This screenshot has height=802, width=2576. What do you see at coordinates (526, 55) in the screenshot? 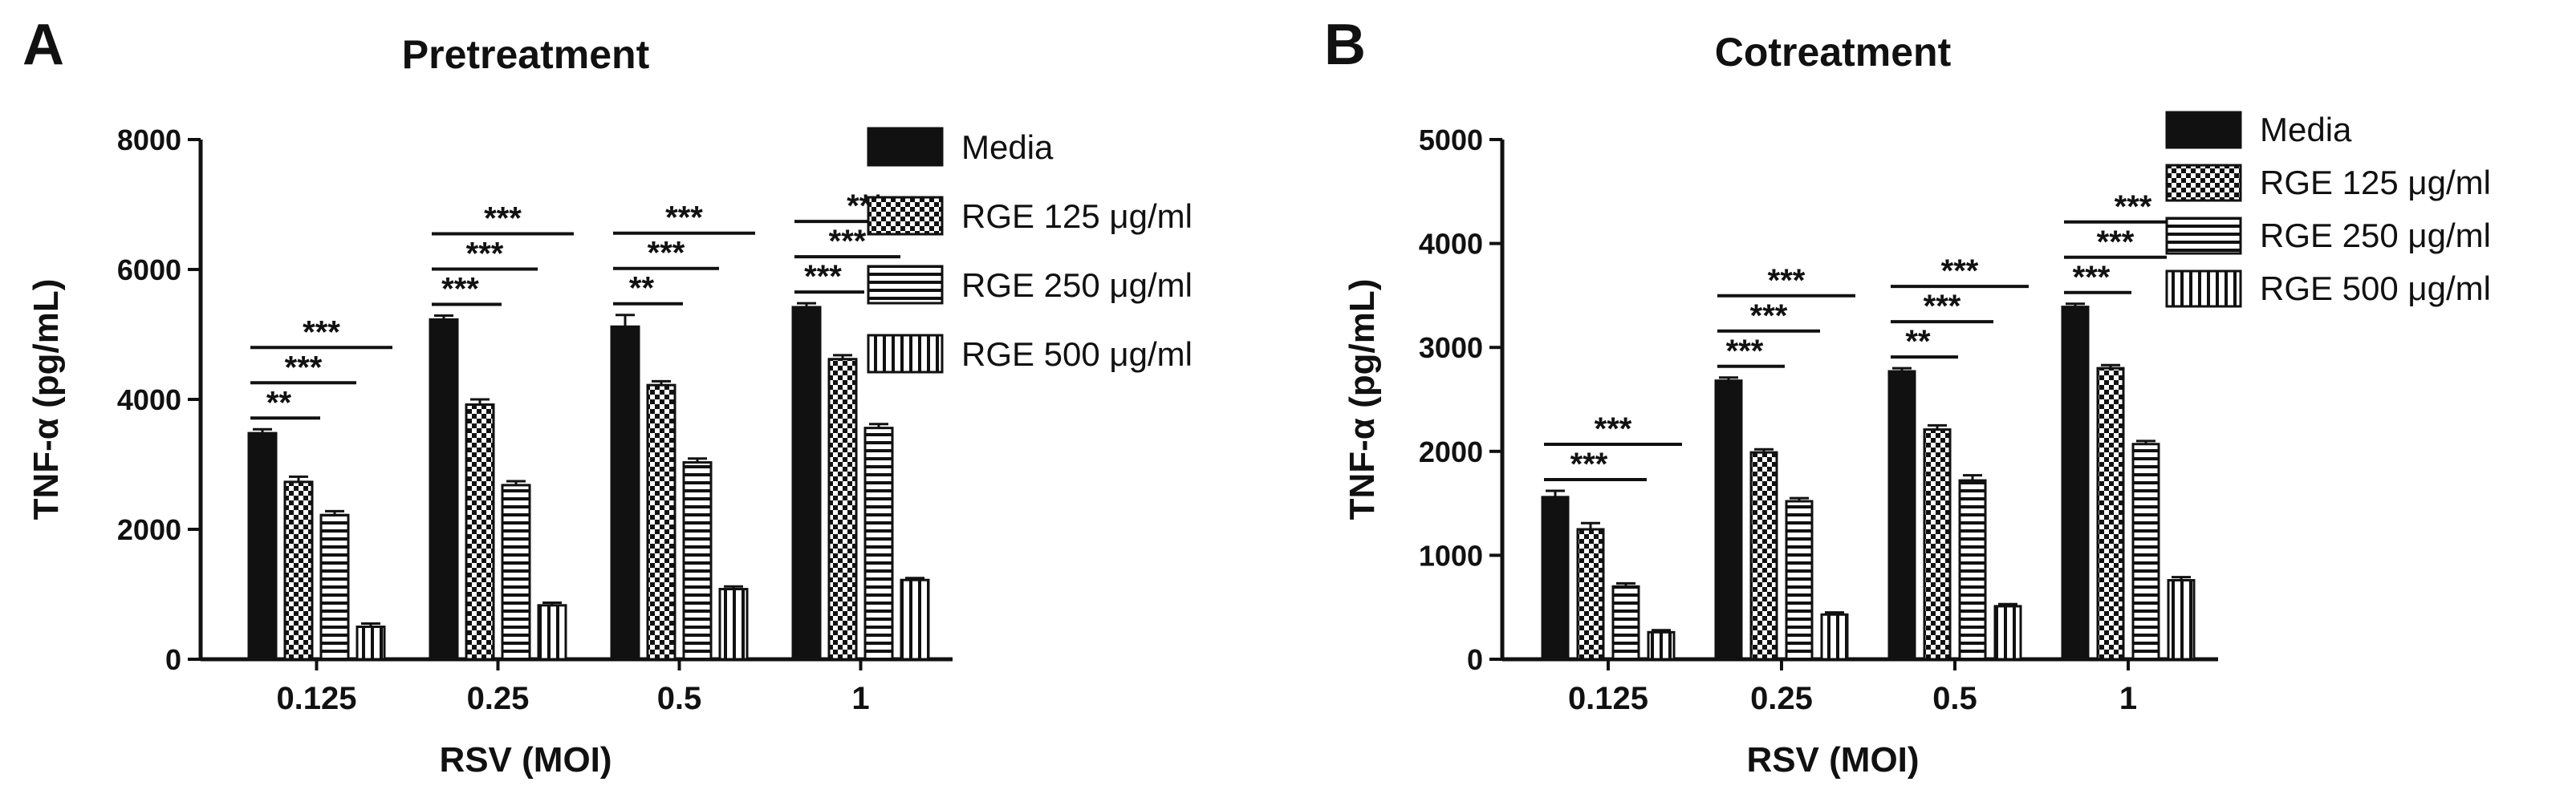
I see `chart-title: Pretreatment` at bounding box center [526, 55].